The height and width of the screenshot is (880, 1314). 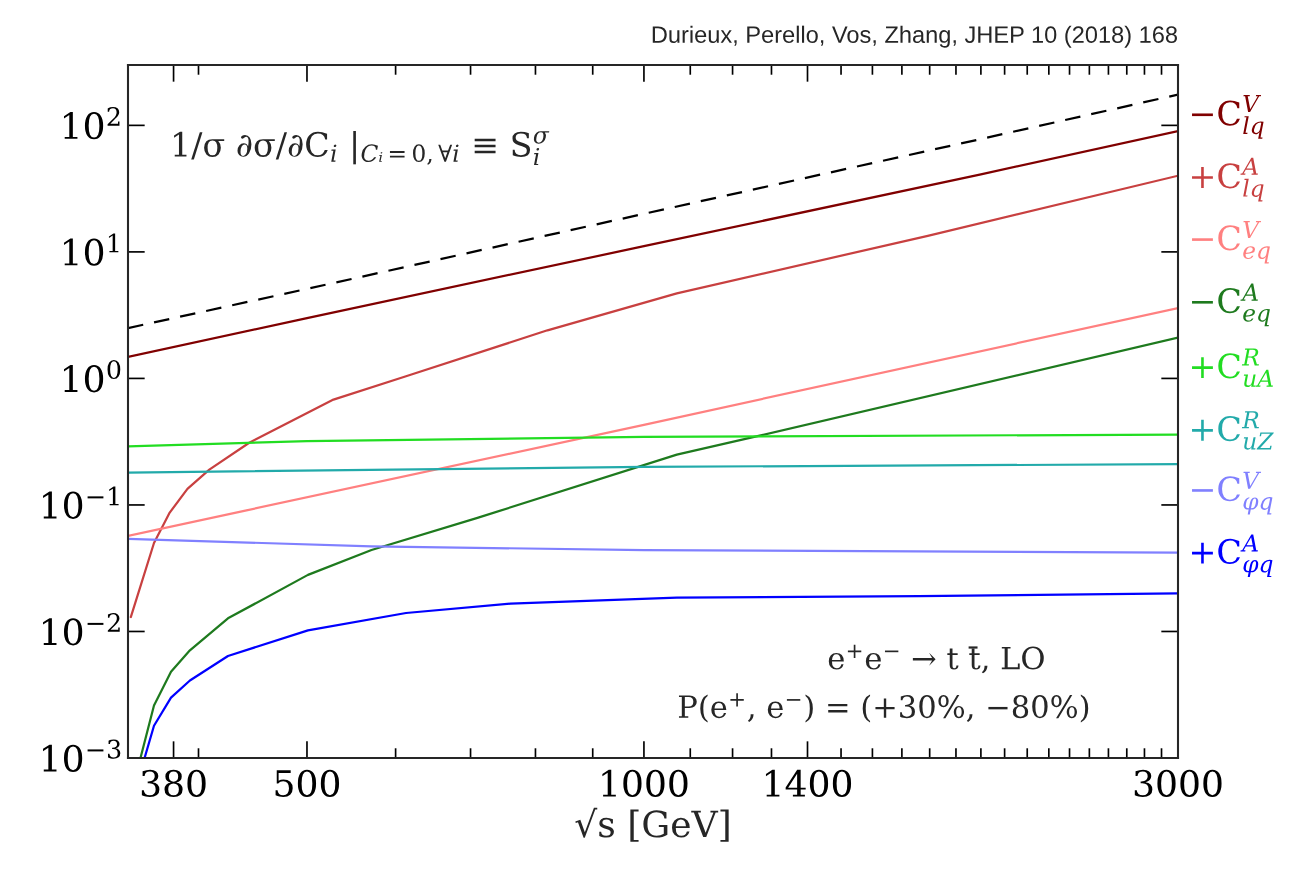 I want to click on annotation: e$^{+}$e$^{−}$ → t t̄, LO, so click(x=936, y=659).